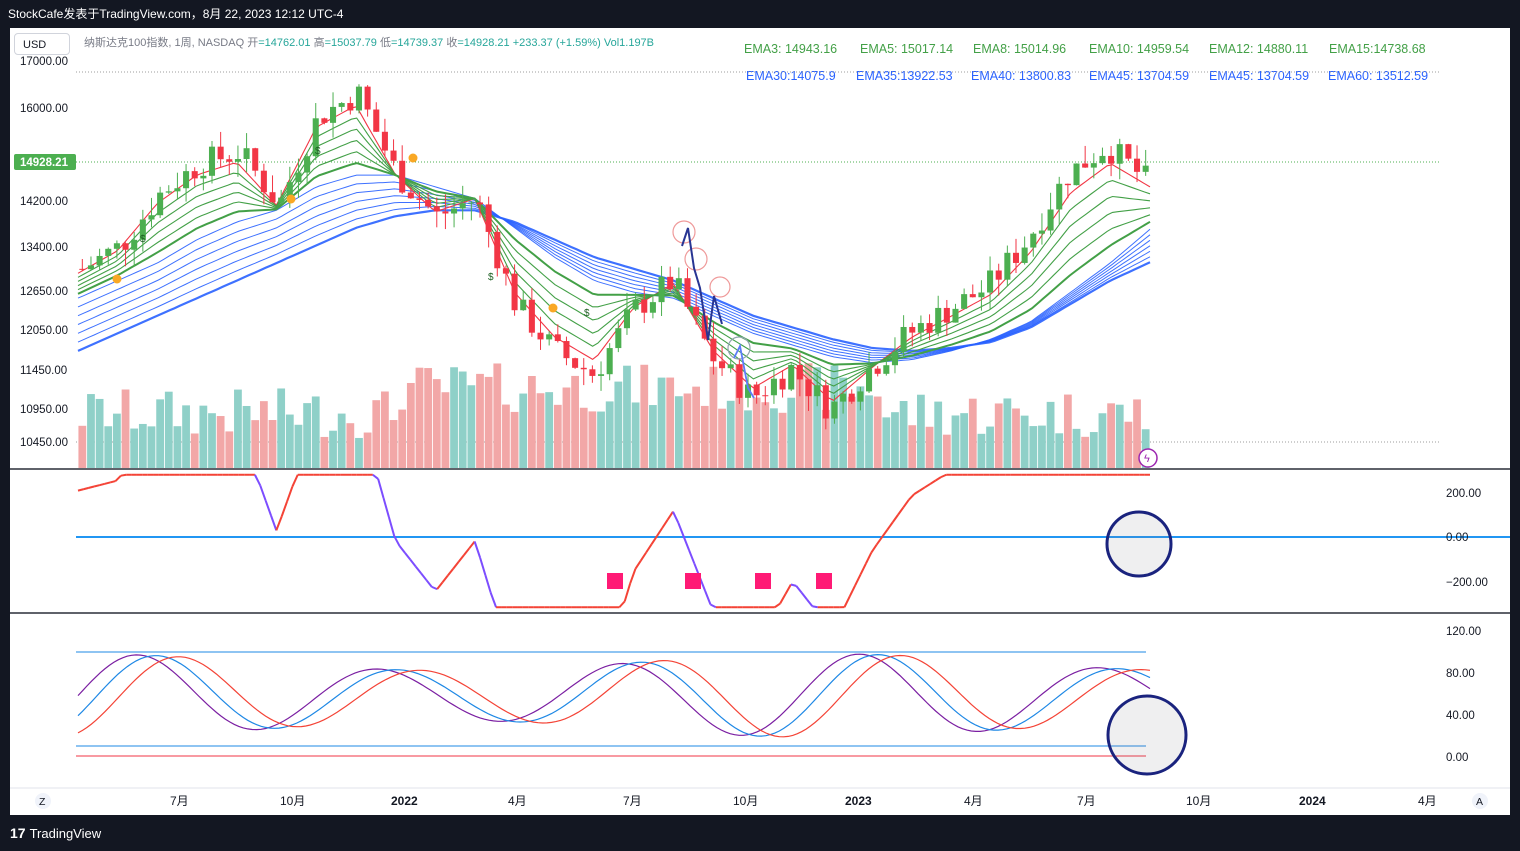 The height and width of the screenshot is (851, 1520). Describe the element at coordinates (791, 76) in the screenshot. I see `ema-label: EMA30:14075.9` at that location.